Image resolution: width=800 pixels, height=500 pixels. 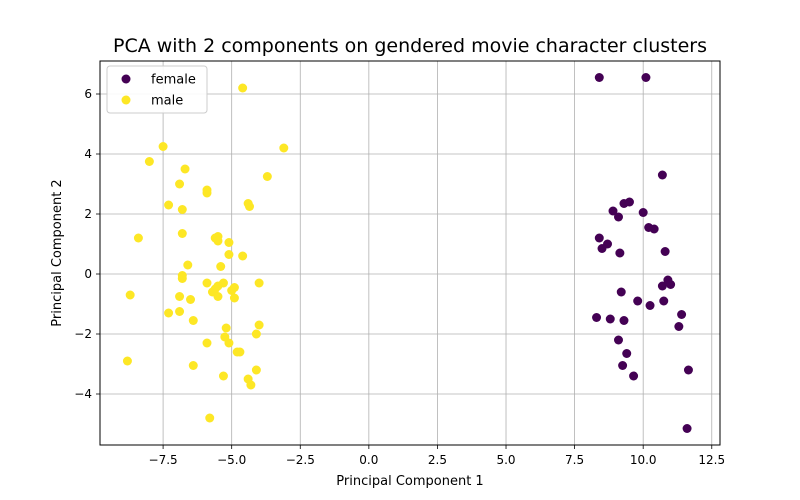 I want to click on x-tick-label: −2.5, so click(x=300, y=460).